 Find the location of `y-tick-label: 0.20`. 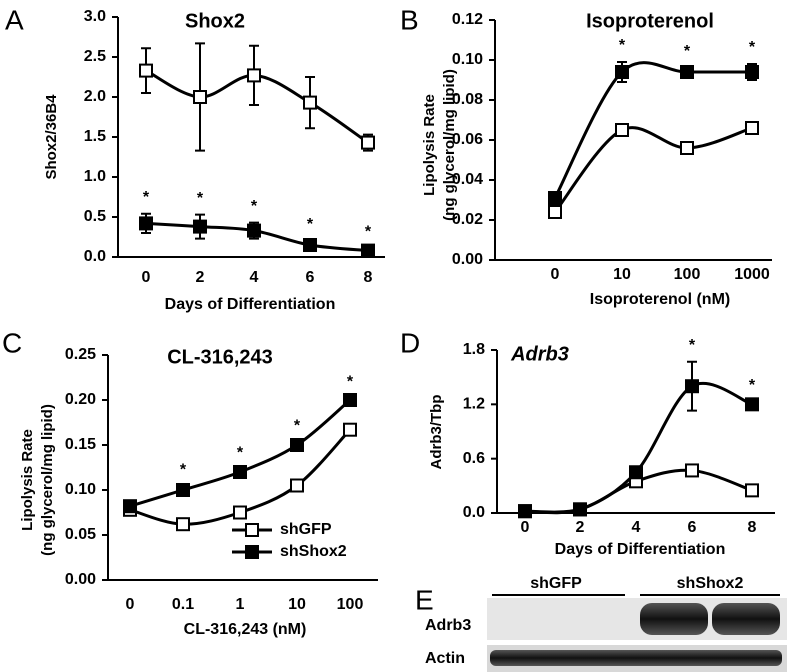

y-tick-label: 0.20 is located at coordinates (80, 399).